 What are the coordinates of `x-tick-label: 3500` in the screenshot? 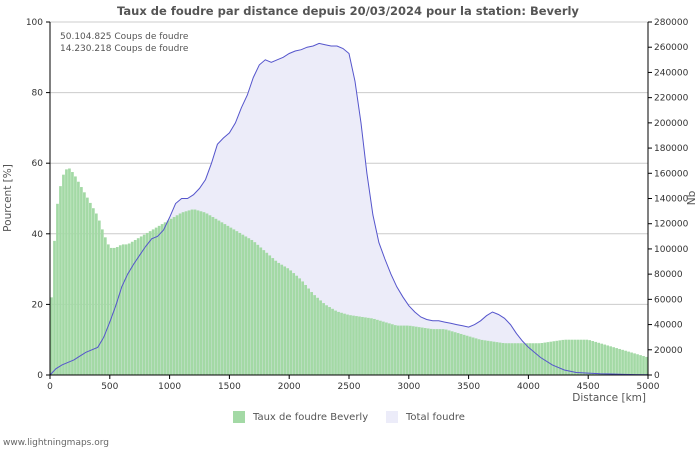 It's located at (468, 387).